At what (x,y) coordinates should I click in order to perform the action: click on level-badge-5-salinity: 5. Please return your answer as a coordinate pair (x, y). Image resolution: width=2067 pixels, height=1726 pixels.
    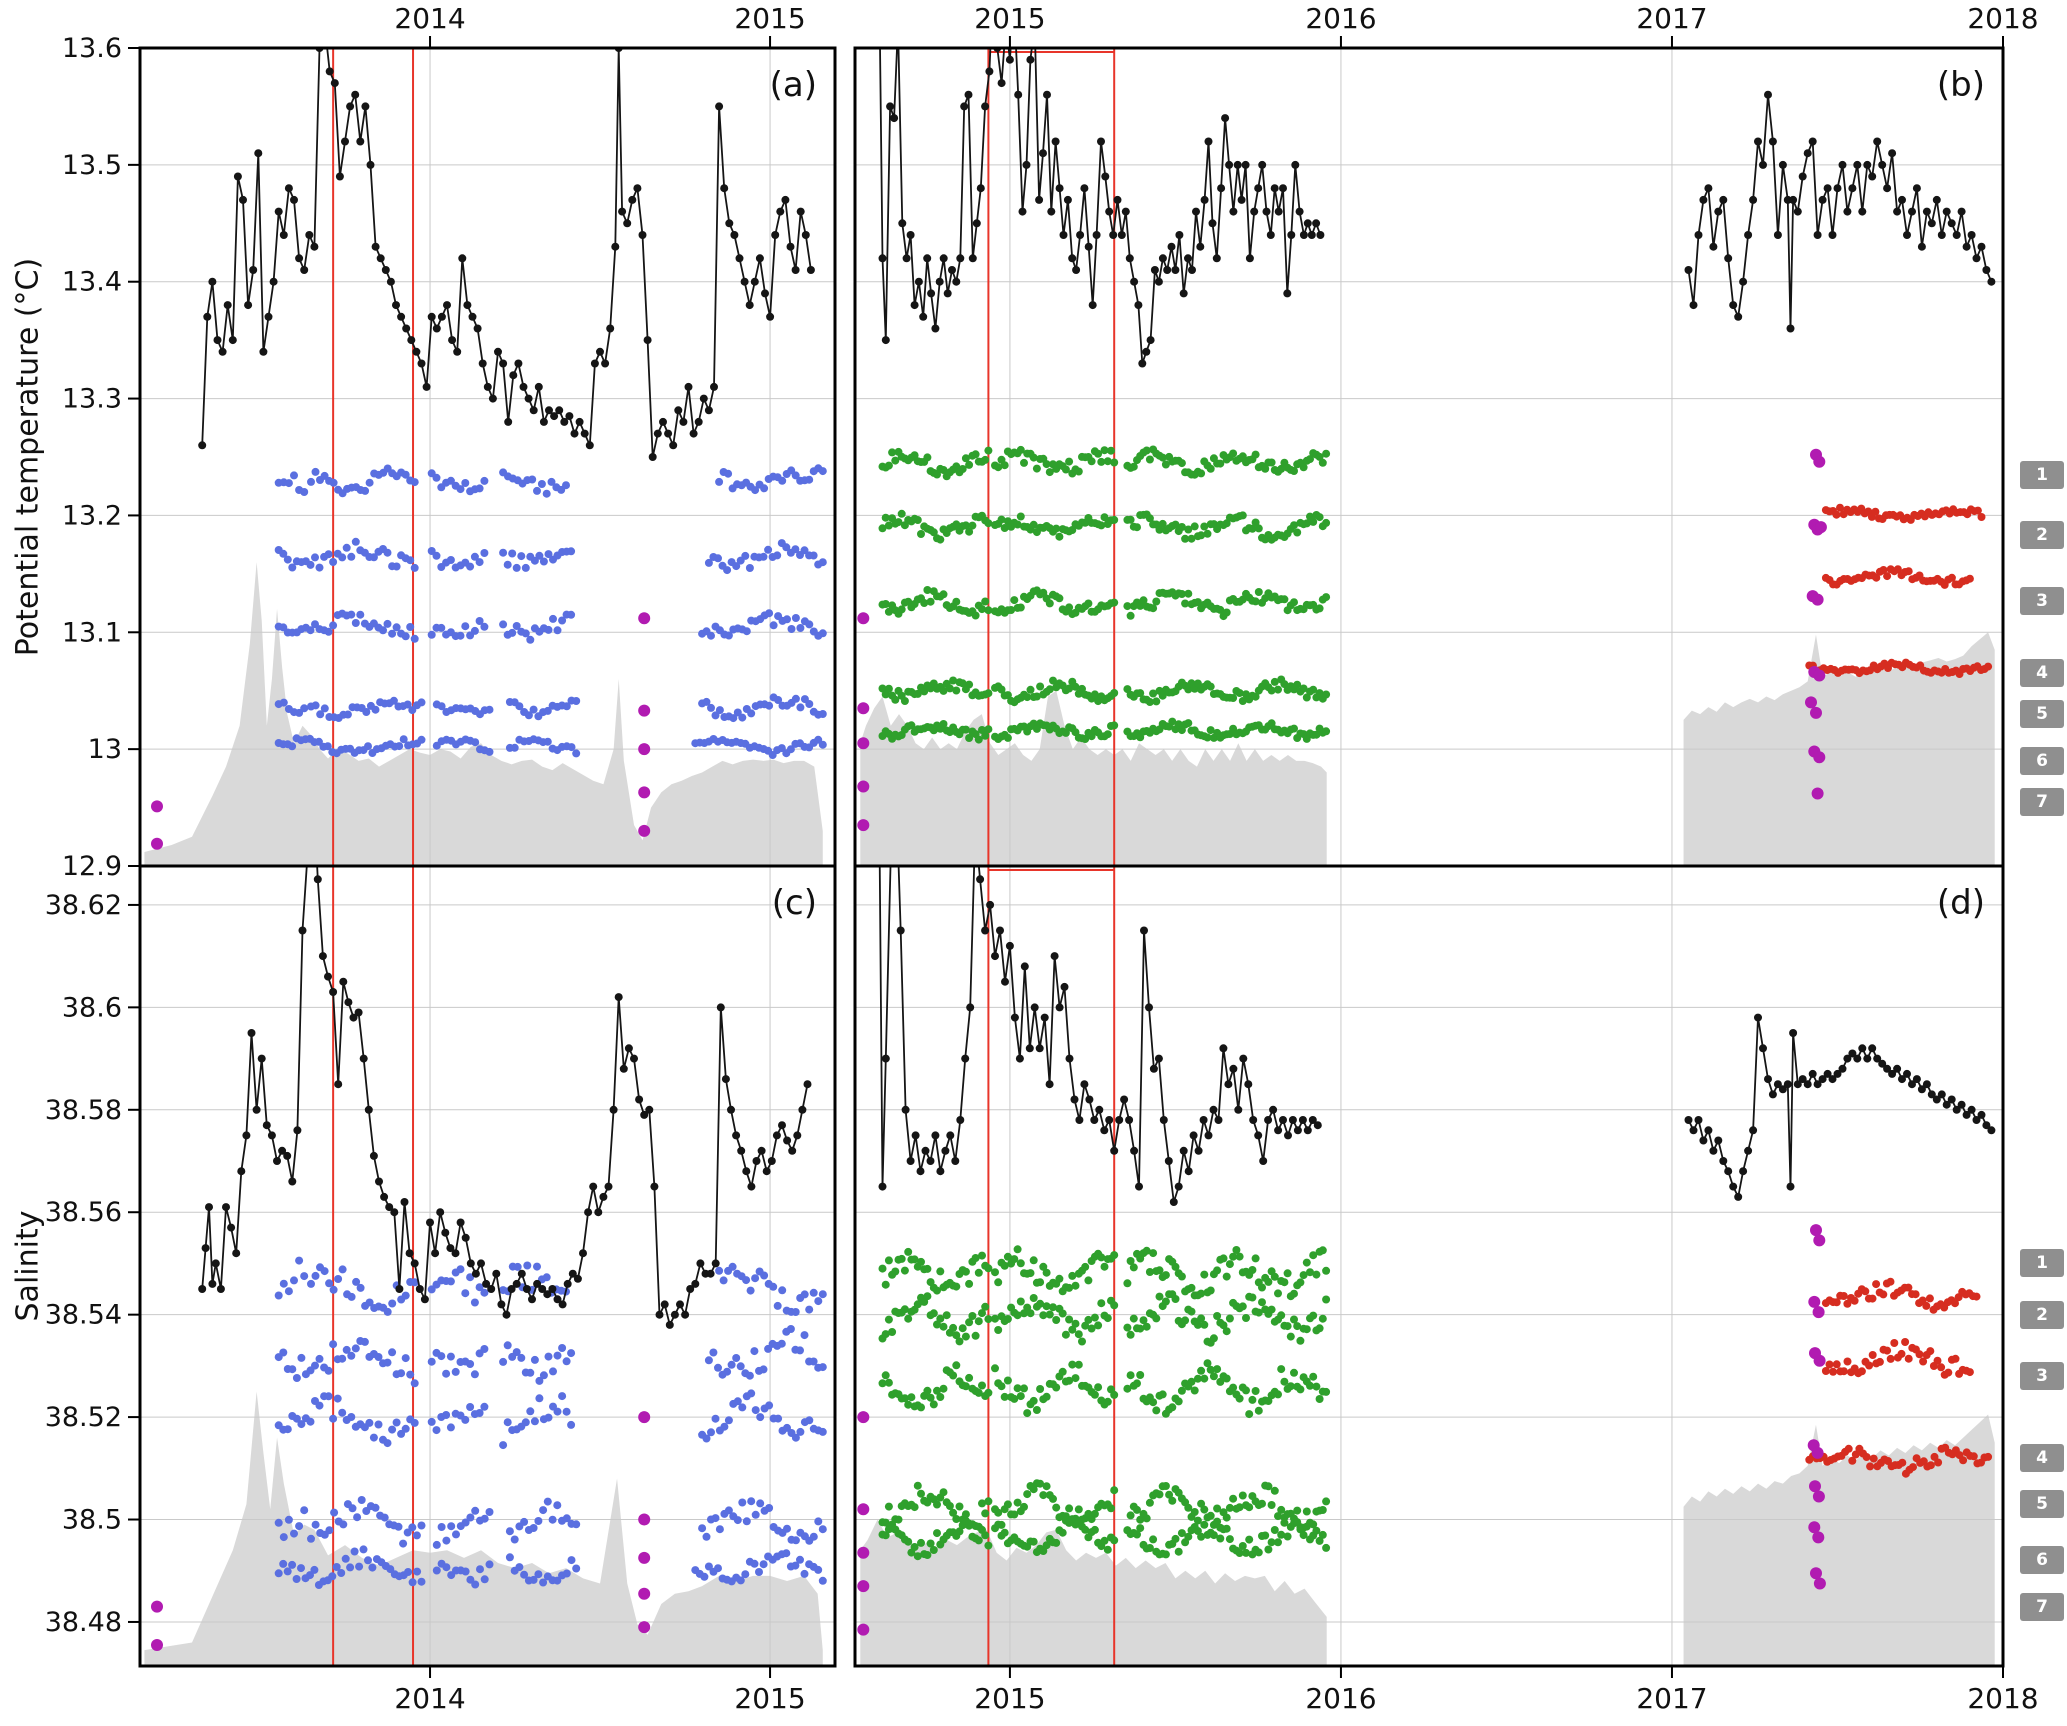
    Looking at the image, I should click on (2042, 1504).